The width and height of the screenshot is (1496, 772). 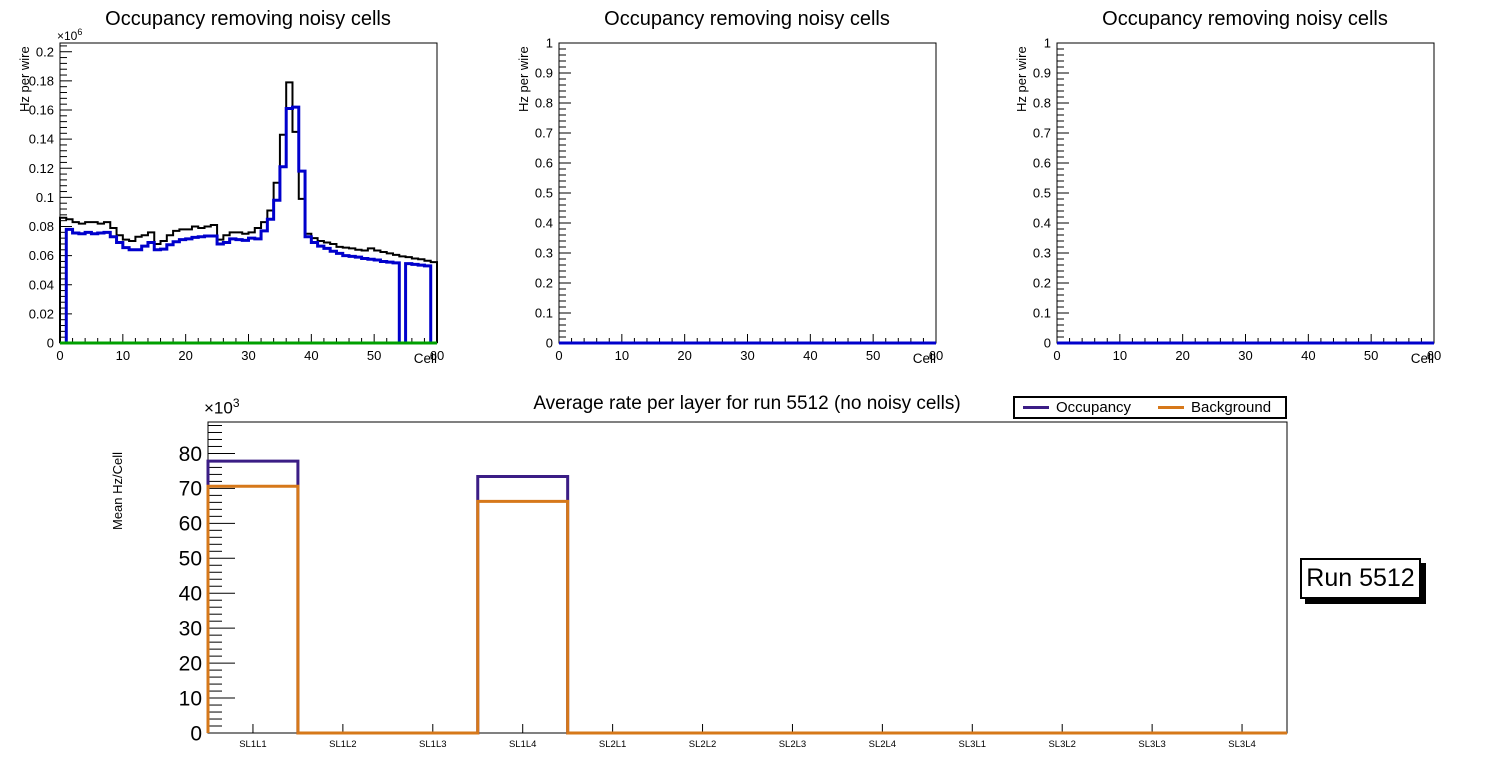 I want to click on svg-text: SL1L3, so click(x=432, y=744).